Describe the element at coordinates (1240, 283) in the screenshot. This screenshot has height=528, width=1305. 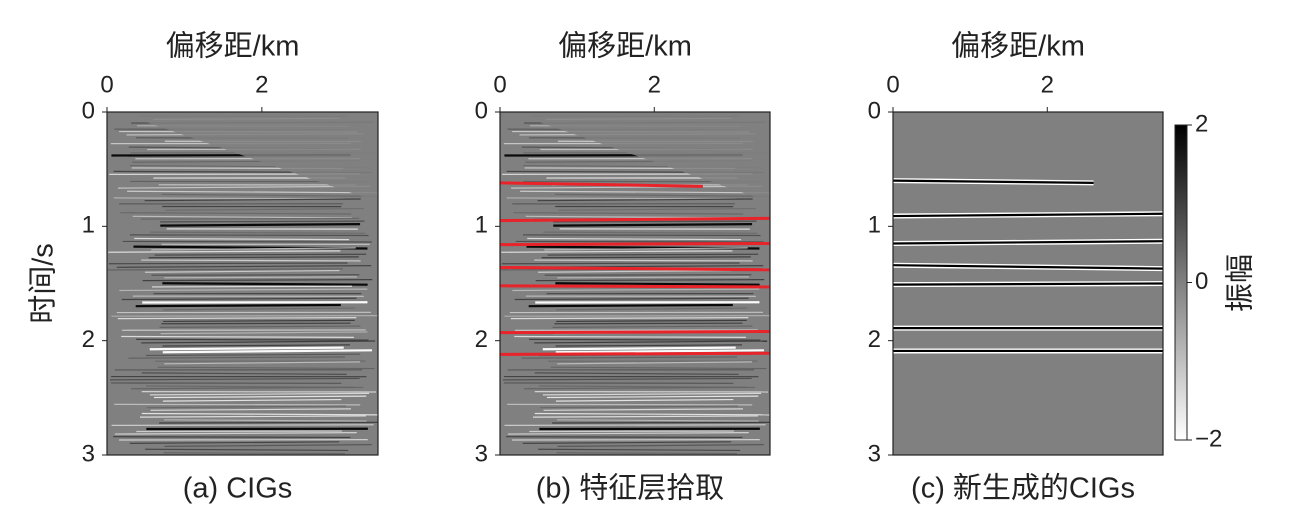
I see `colorbar-label: 振幅` at that location.